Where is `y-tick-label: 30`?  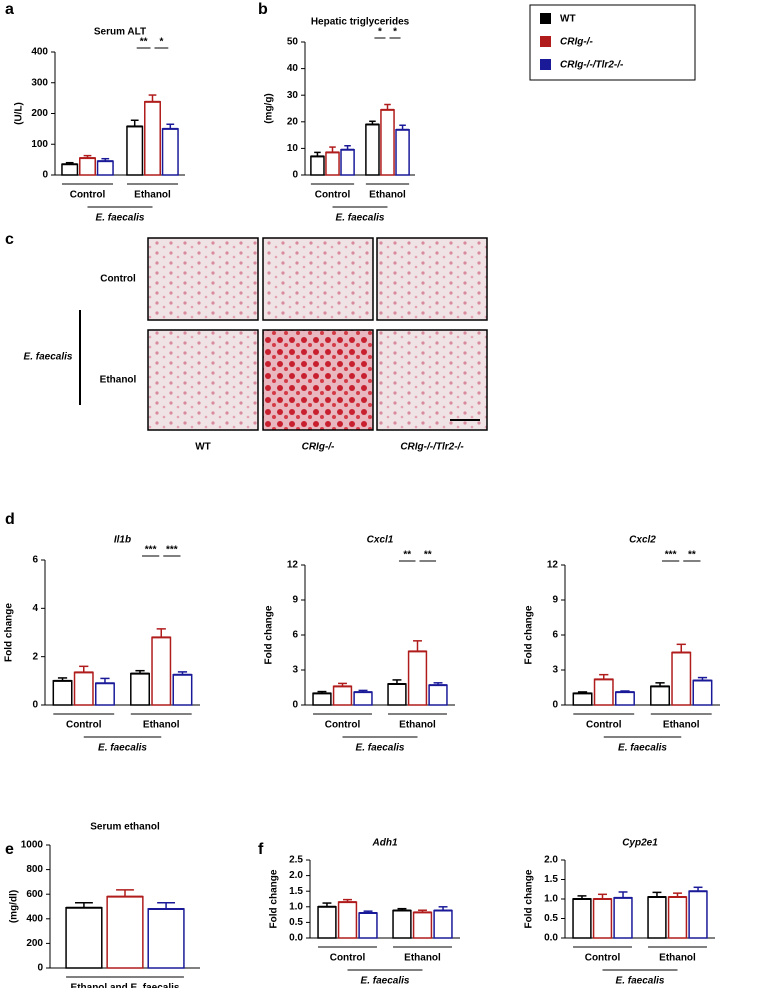
y-tick-label: 30 is located at coordinates (293, 95).